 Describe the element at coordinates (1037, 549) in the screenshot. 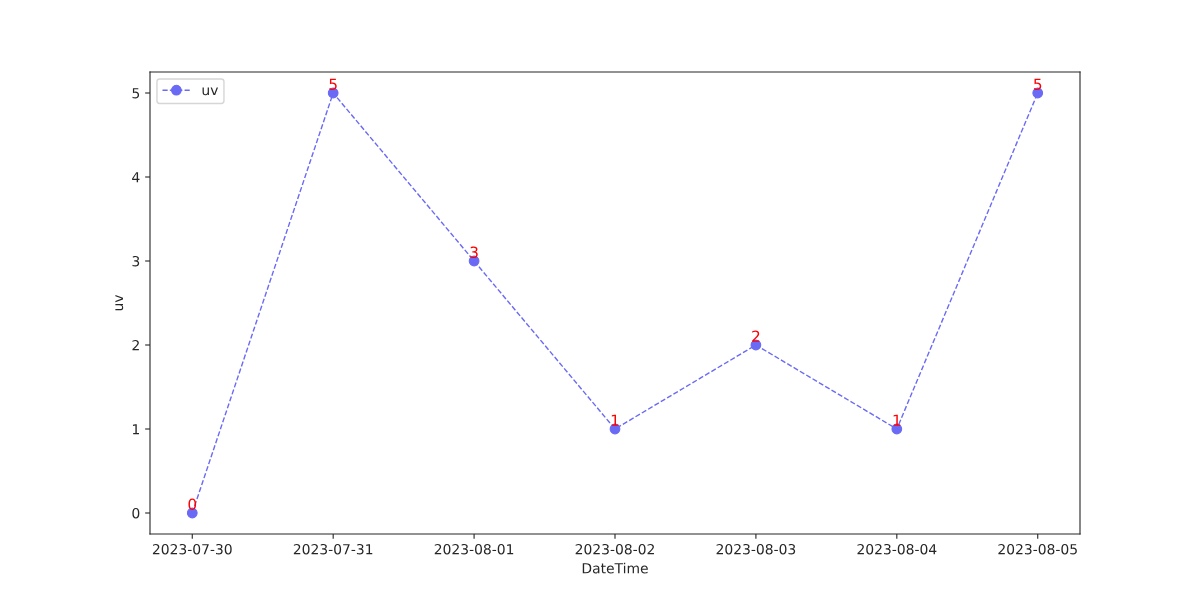

I see `x-tick-label: 2023-08-05` at that location.